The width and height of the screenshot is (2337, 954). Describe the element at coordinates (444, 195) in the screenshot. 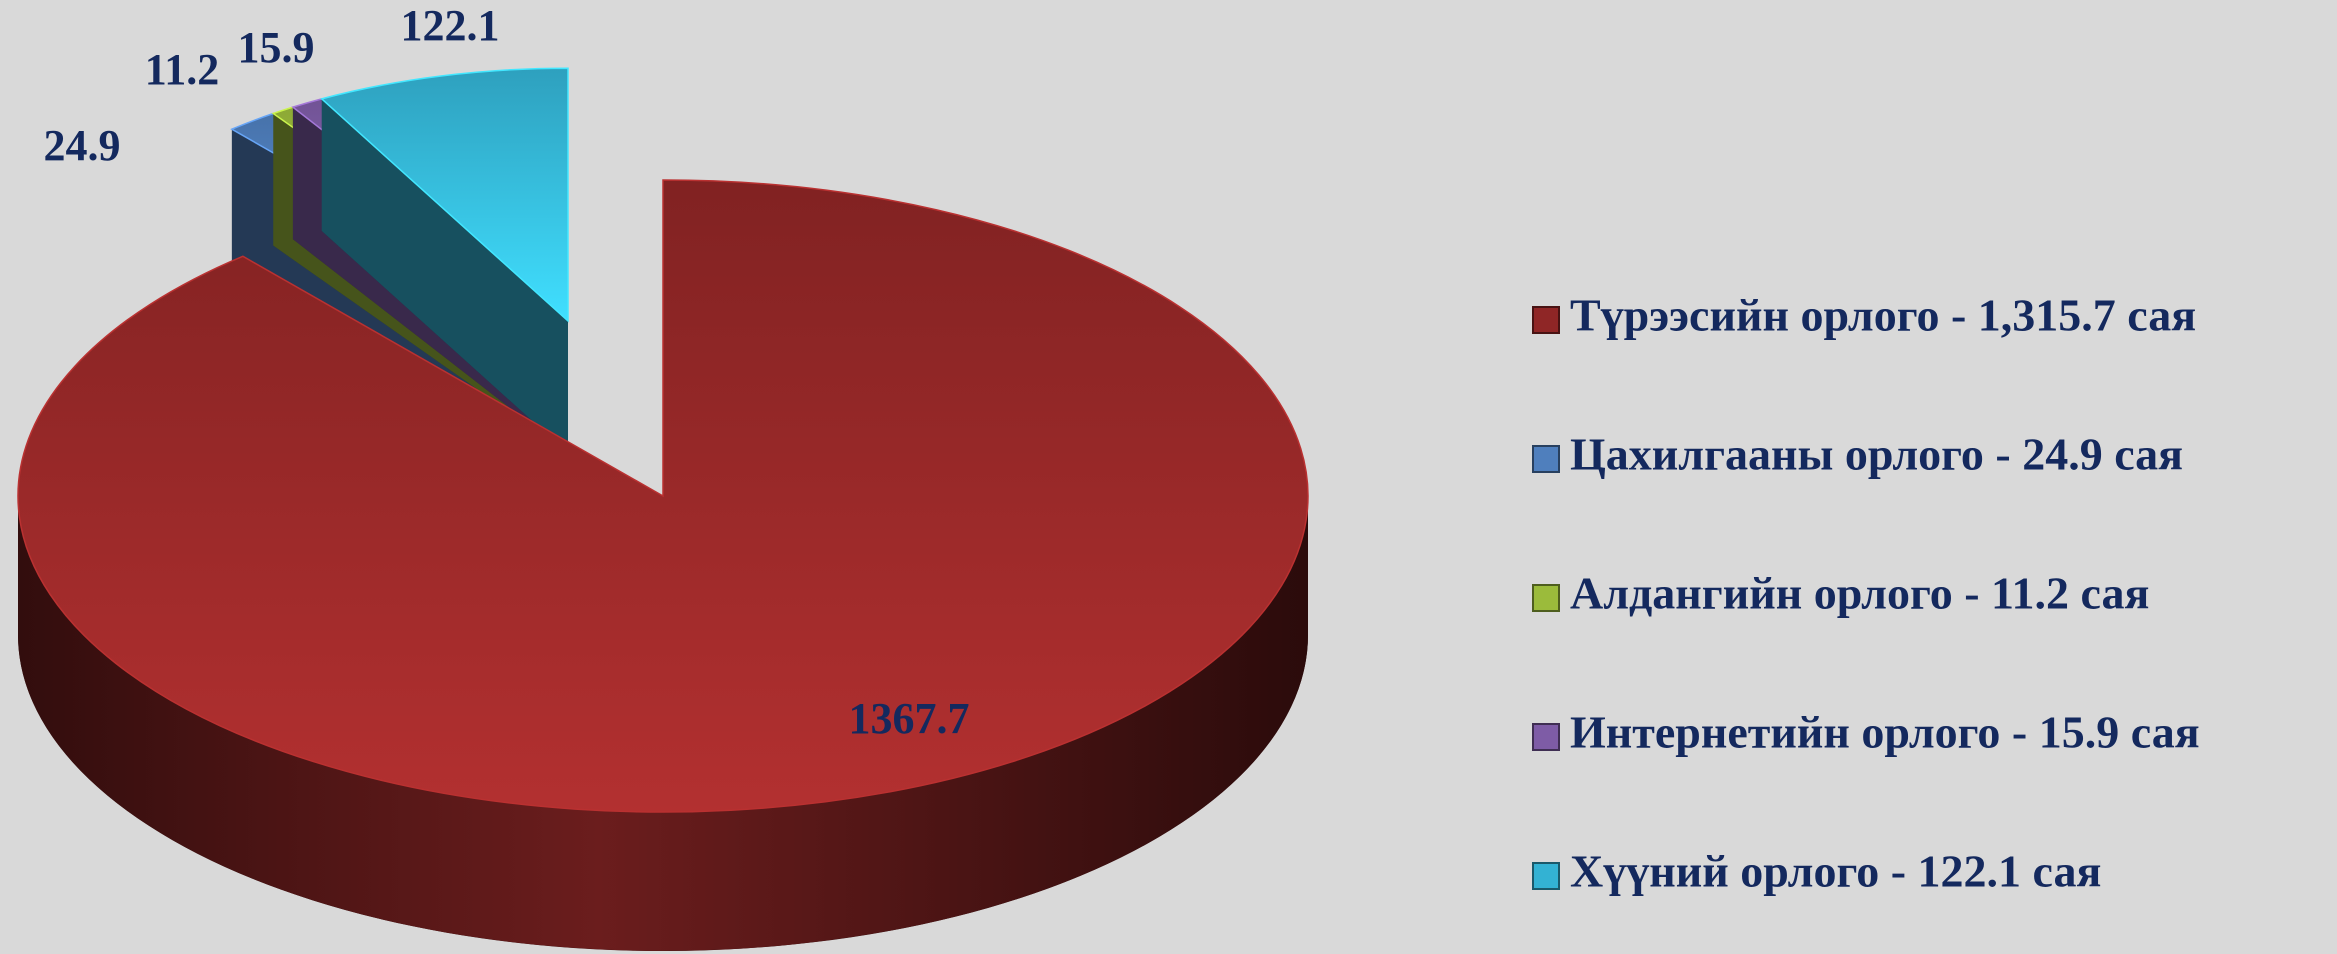

I see `slice-top` at that location.